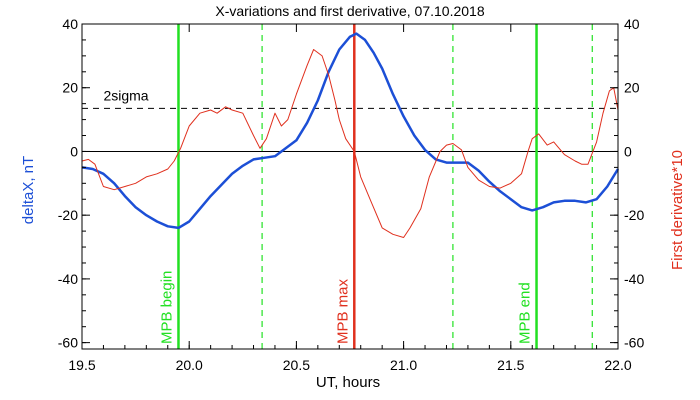 The height and width of the screenshot is (400, 700). What do you see at coordinates (70, 88) in the screenshot?
I see `y-tick-label-left-2: 20` at bounding box center [70, 88].